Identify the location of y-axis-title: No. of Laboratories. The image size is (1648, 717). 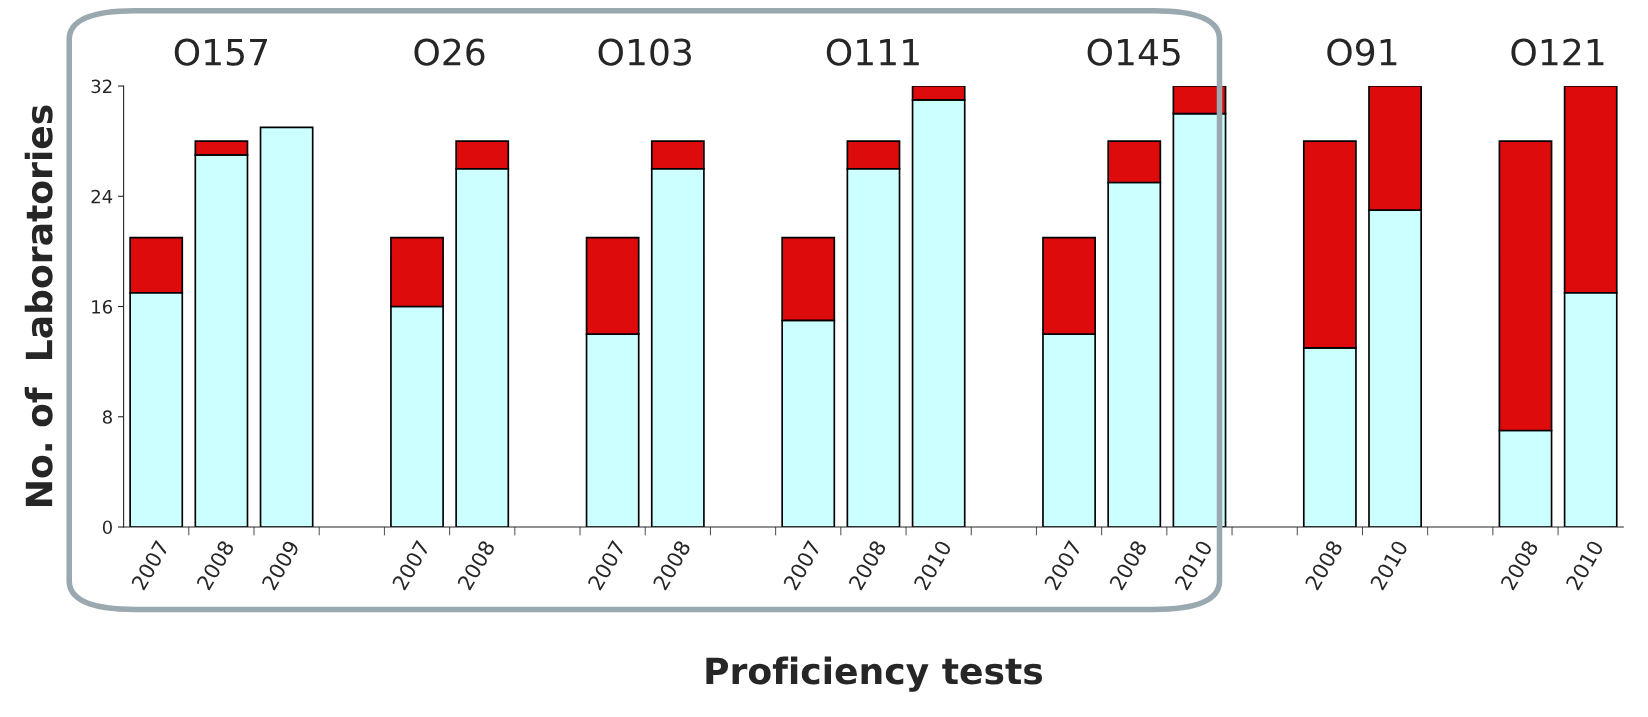
(38, 305).